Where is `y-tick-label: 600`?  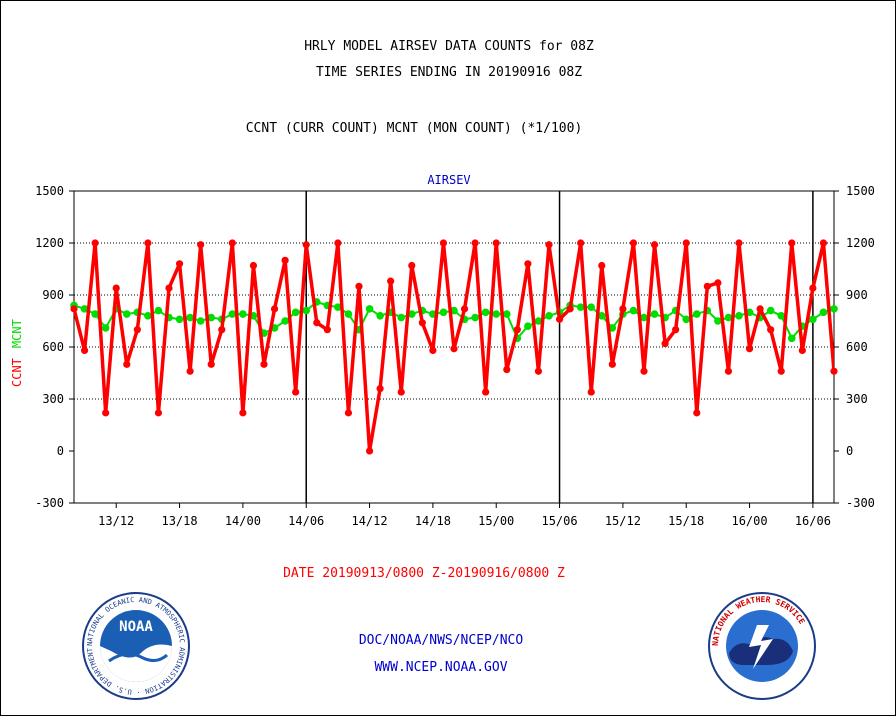
y-tick-label: 600 is located at coordinates (53, 347).